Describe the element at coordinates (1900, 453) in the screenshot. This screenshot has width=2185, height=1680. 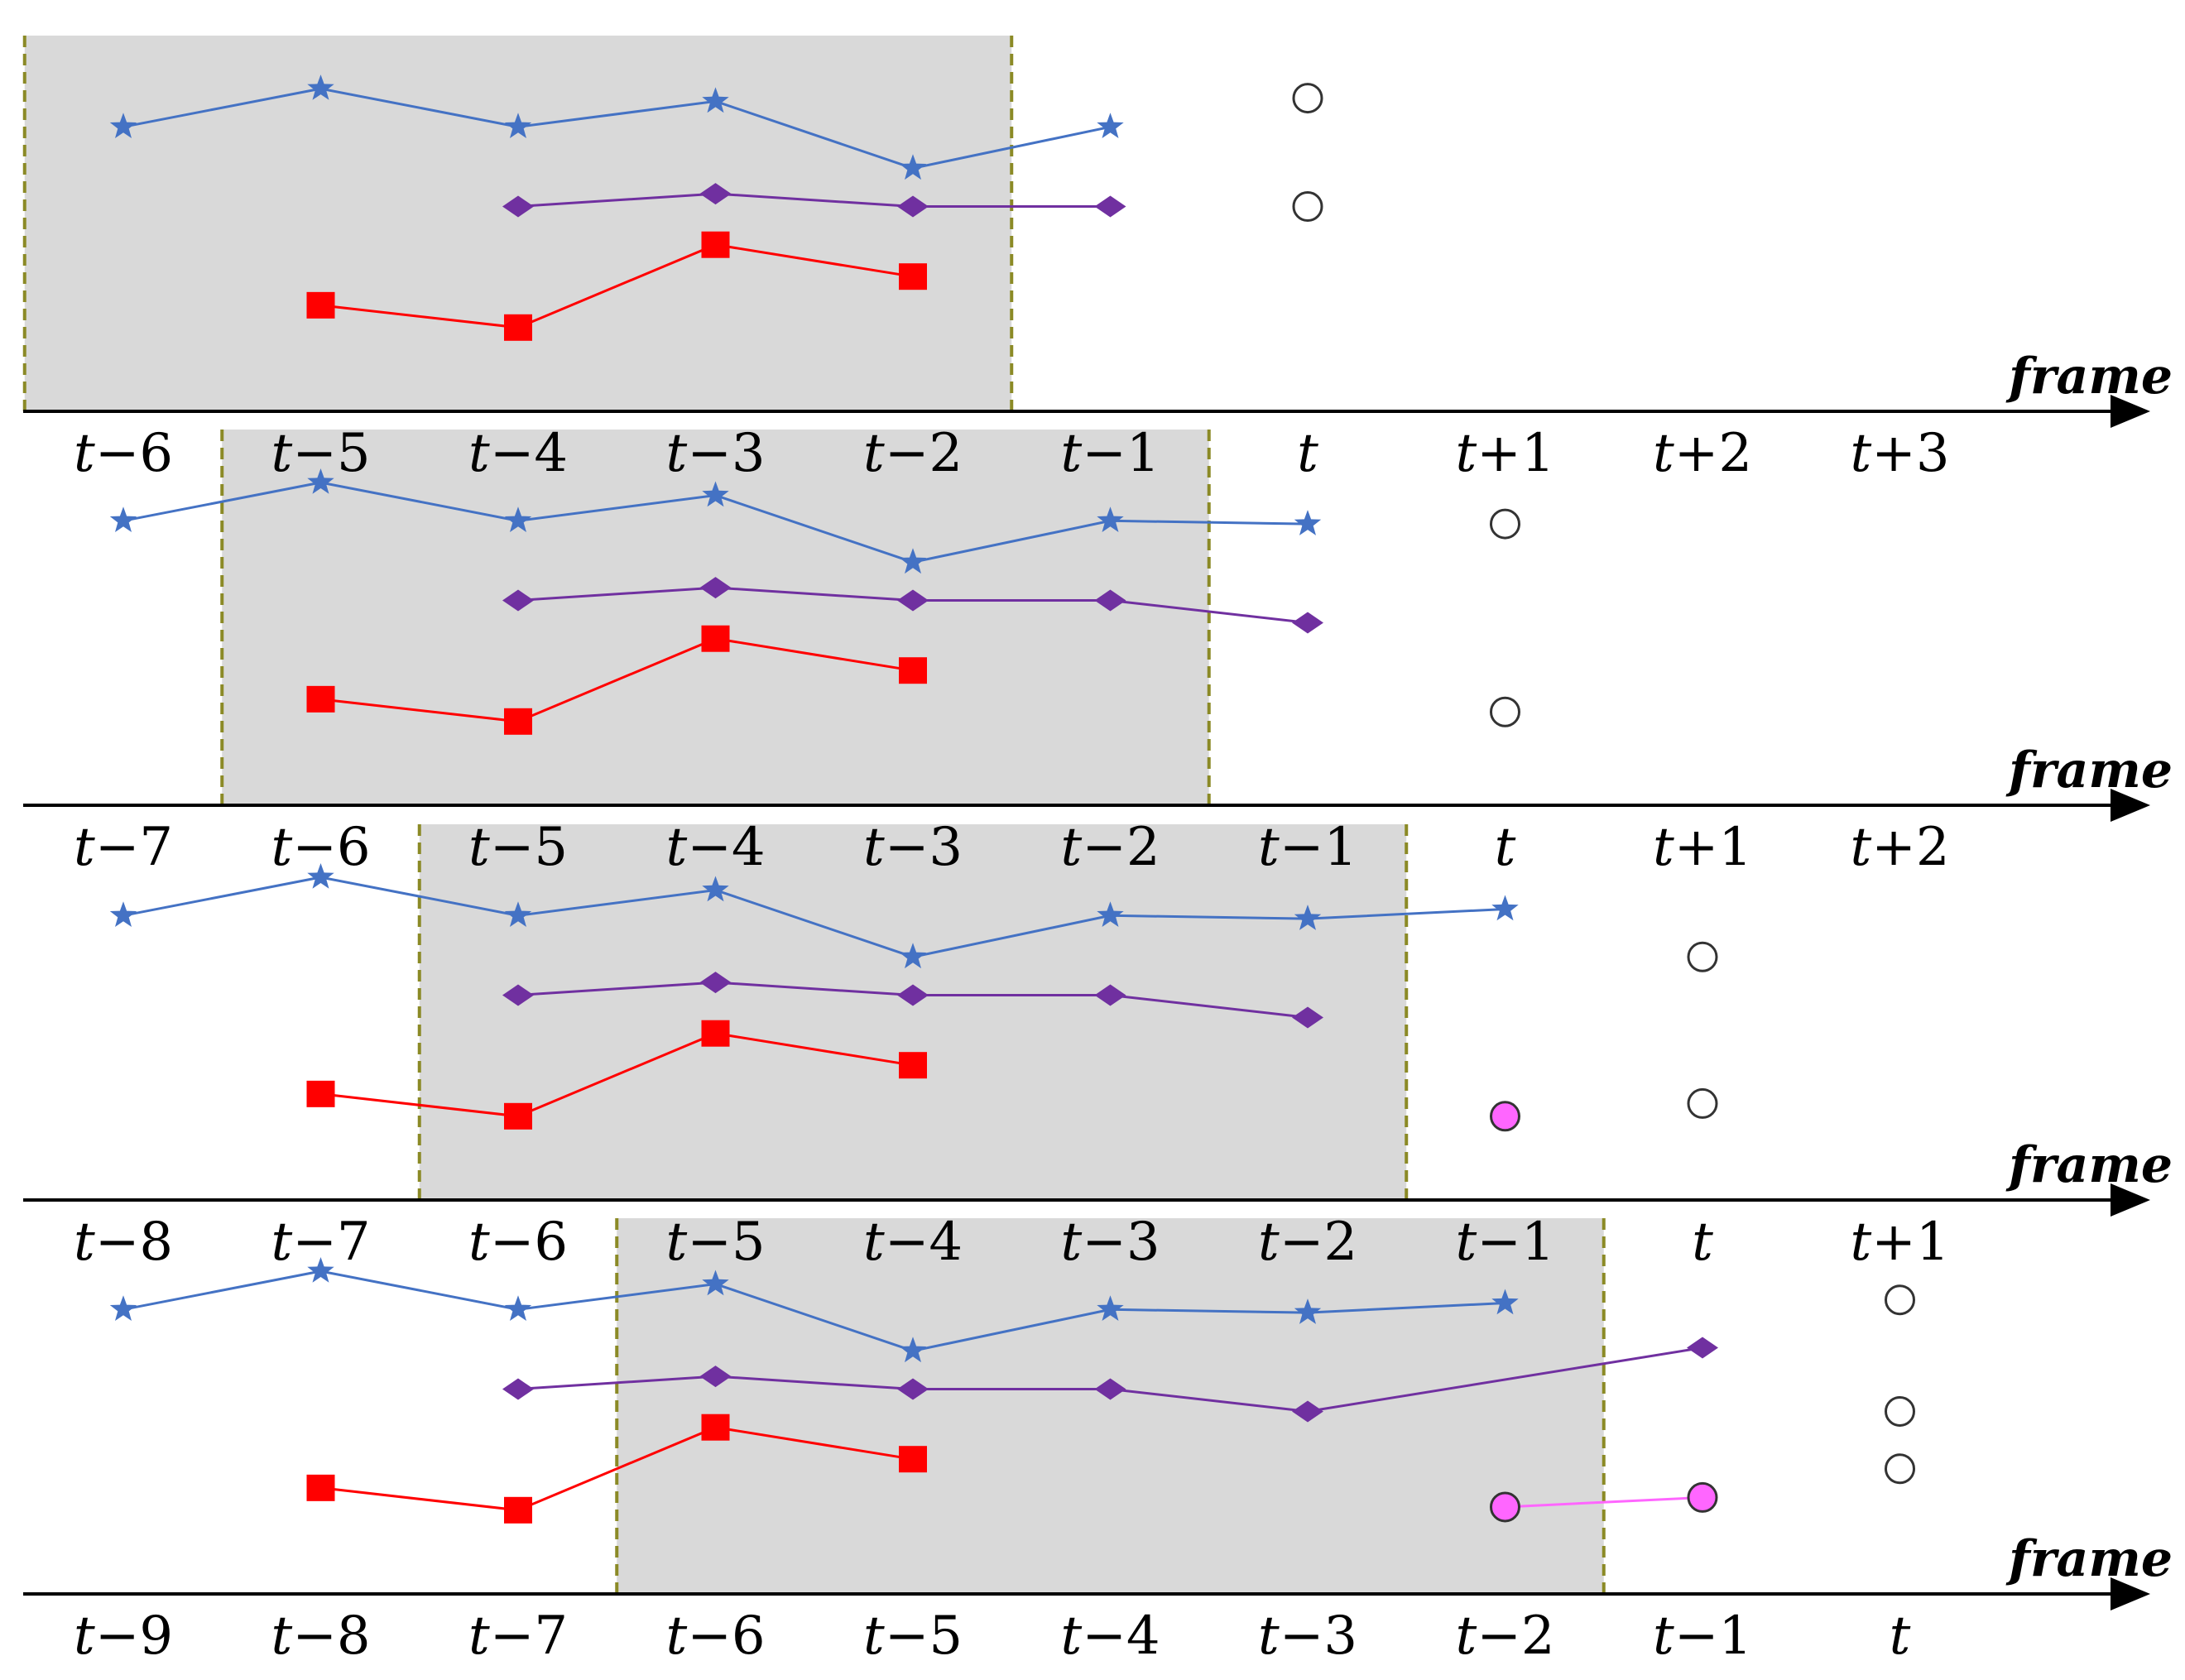
I see `tick-label: t+3` at that location.